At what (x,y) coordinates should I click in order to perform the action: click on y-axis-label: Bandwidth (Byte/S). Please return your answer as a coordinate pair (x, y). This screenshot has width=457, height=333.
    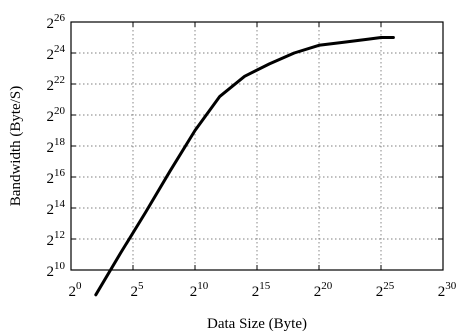
    Looking at the image, I should click on (16, 146).